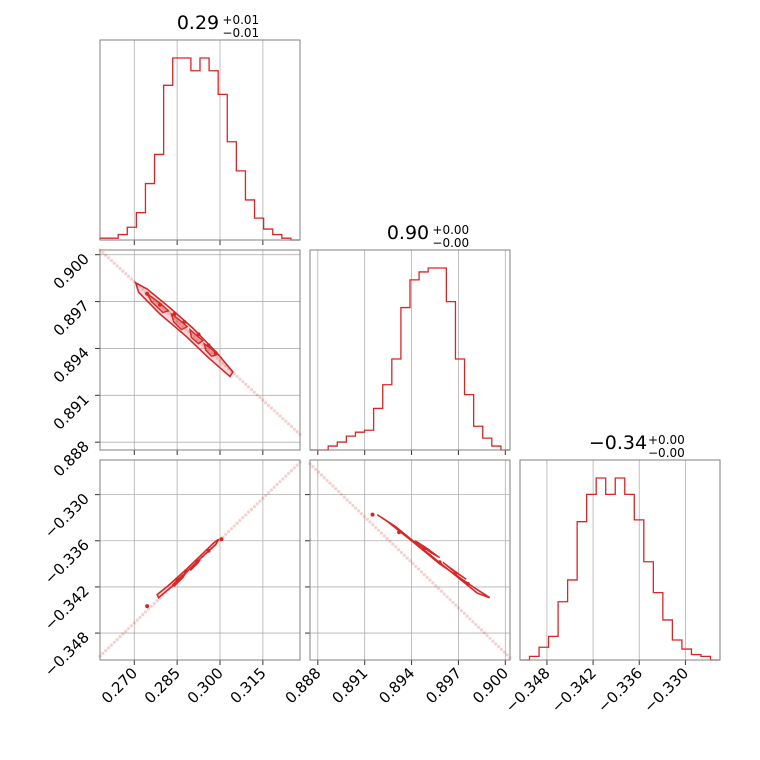 The width and height of the screenshot is (760, 760). Describe the element at coordinates (162, 685) in the screenshot. I see `x-tick-label: 0.285` at that location.